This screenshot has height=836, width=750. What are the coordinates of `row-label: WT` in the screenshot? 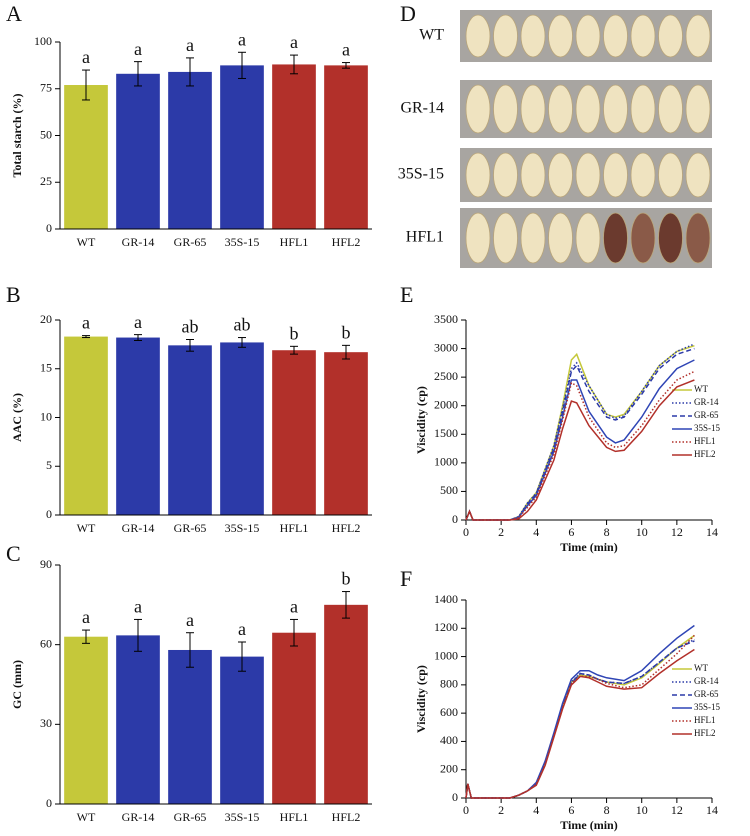 It's located at (431, 35).